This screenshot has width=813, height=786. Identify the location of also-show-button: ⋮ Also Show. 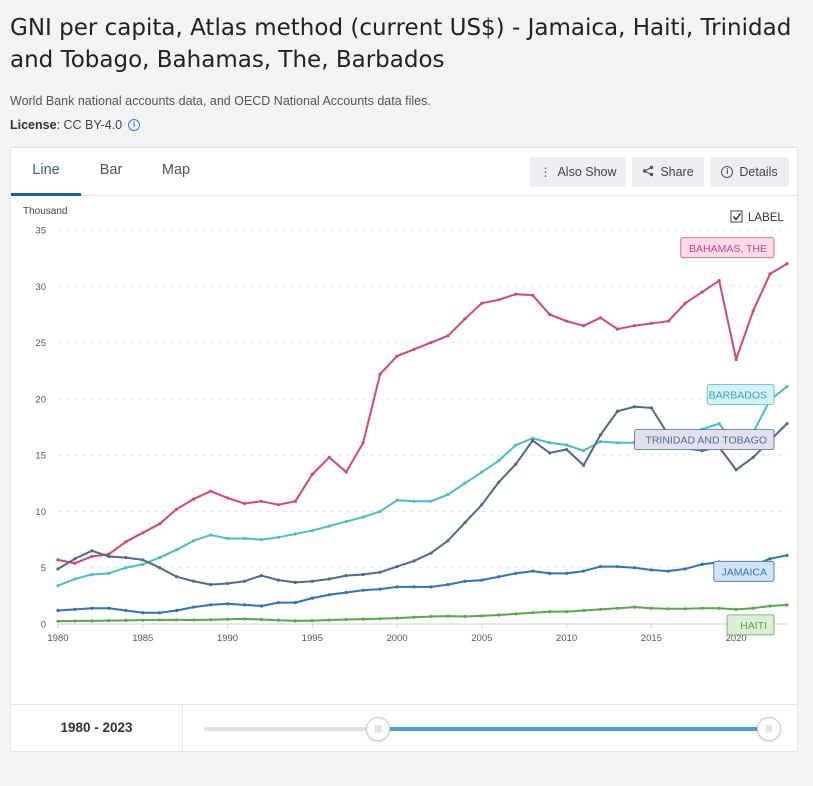
(578, 172).